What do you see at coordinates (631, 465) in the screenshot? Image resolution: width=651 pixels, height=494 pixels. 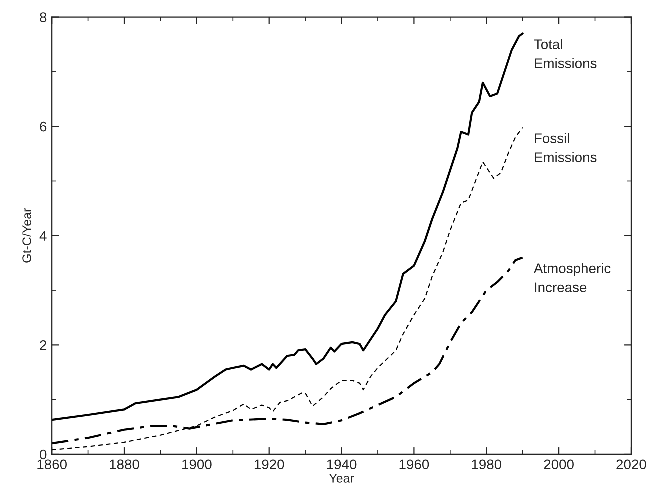 I see `x-tick-label: 2020` at bounding box center [631, 465].